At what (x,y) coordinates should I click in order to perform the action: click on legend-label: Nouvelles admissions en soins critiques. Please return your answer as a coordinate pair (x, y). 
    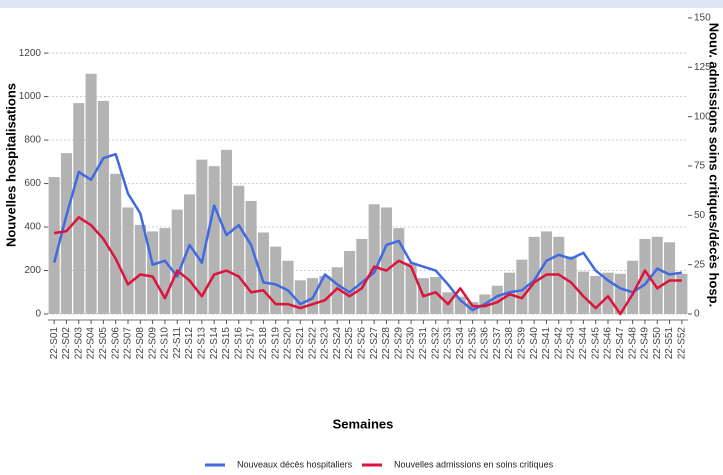
    Looking at the image, I should click on (474, 464).